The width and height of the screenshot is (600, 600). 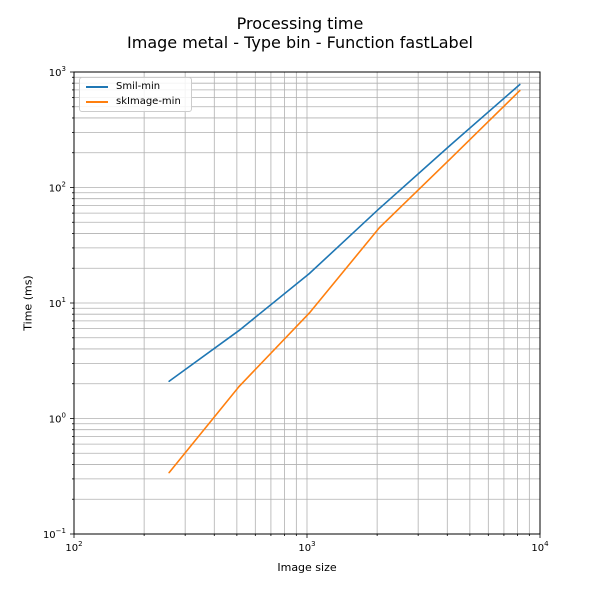 What do you see at coordinates (138, 86) in the screenshot?
I see `legend-label-smil: Smil-min` at bounding box center [138, 86].